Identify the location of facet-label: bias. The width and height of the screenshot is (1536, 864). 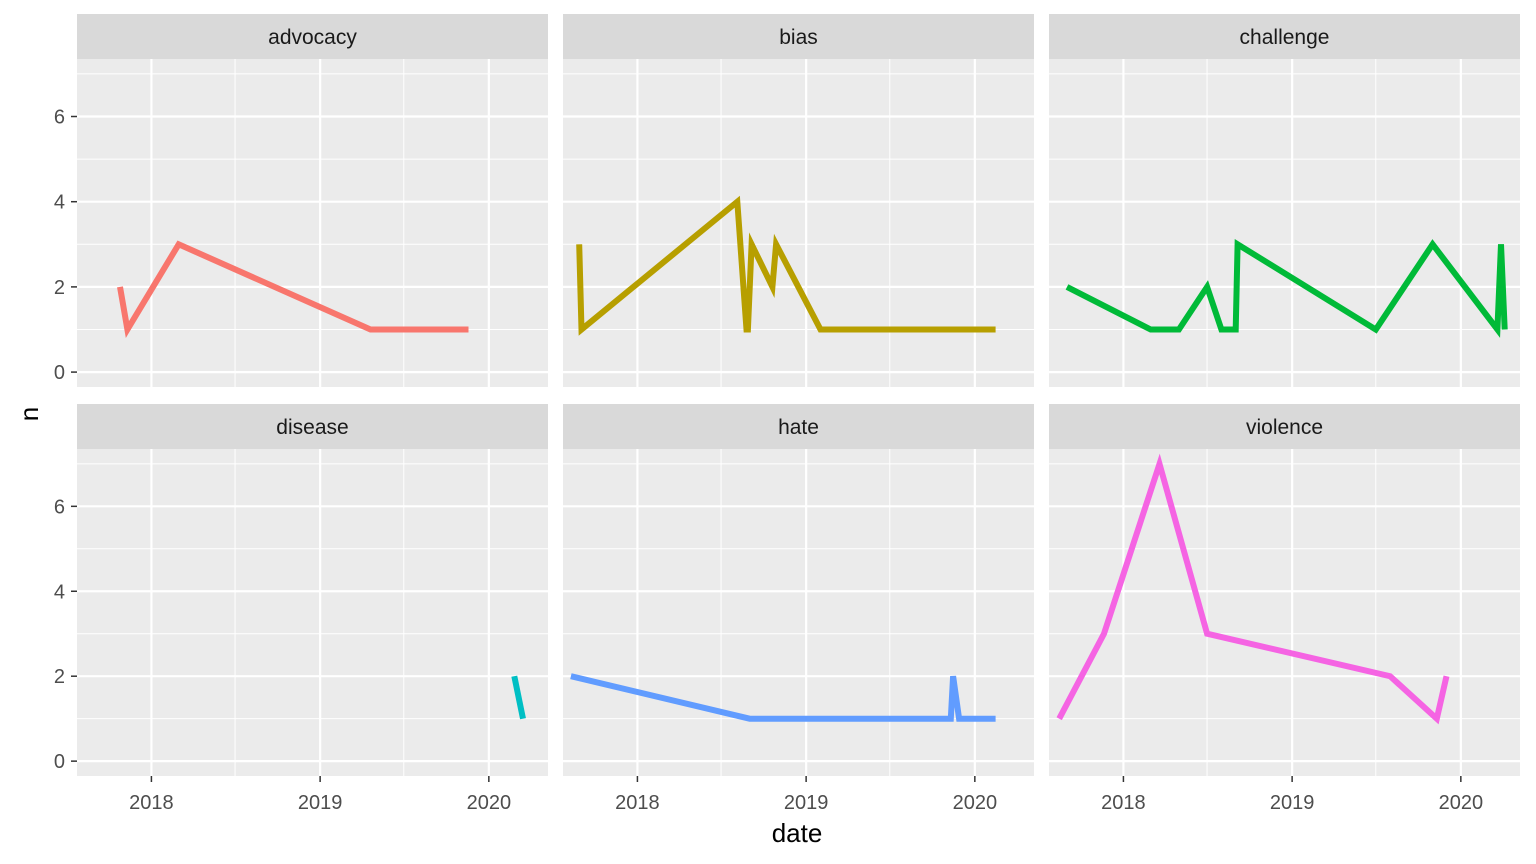
(798, 37).